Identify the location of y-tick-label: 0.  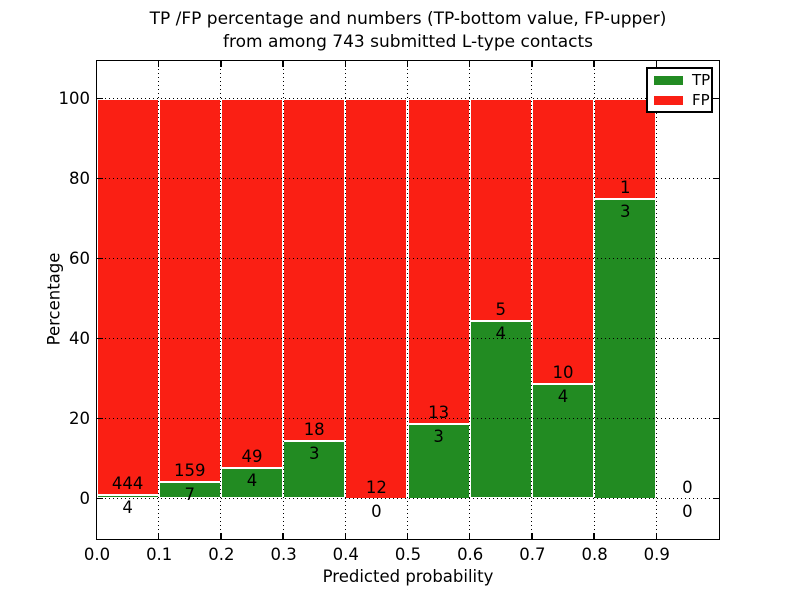
(85, 498).